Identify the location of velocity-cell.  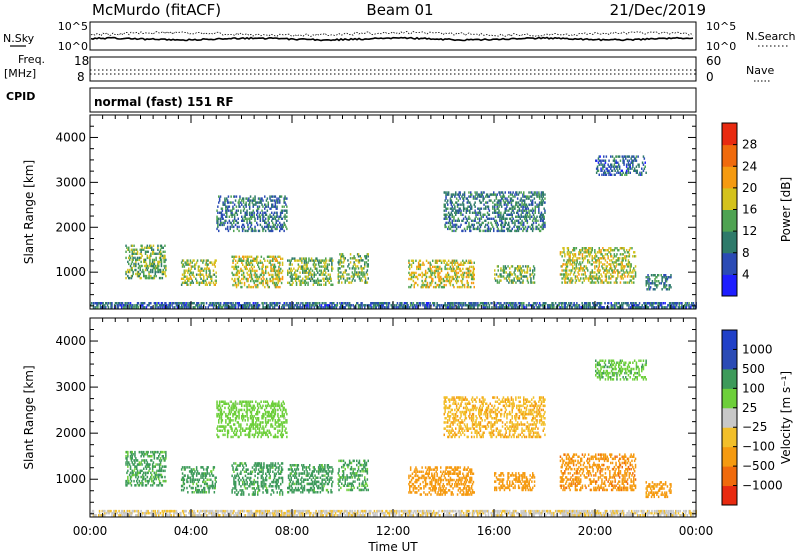
(93, 511).